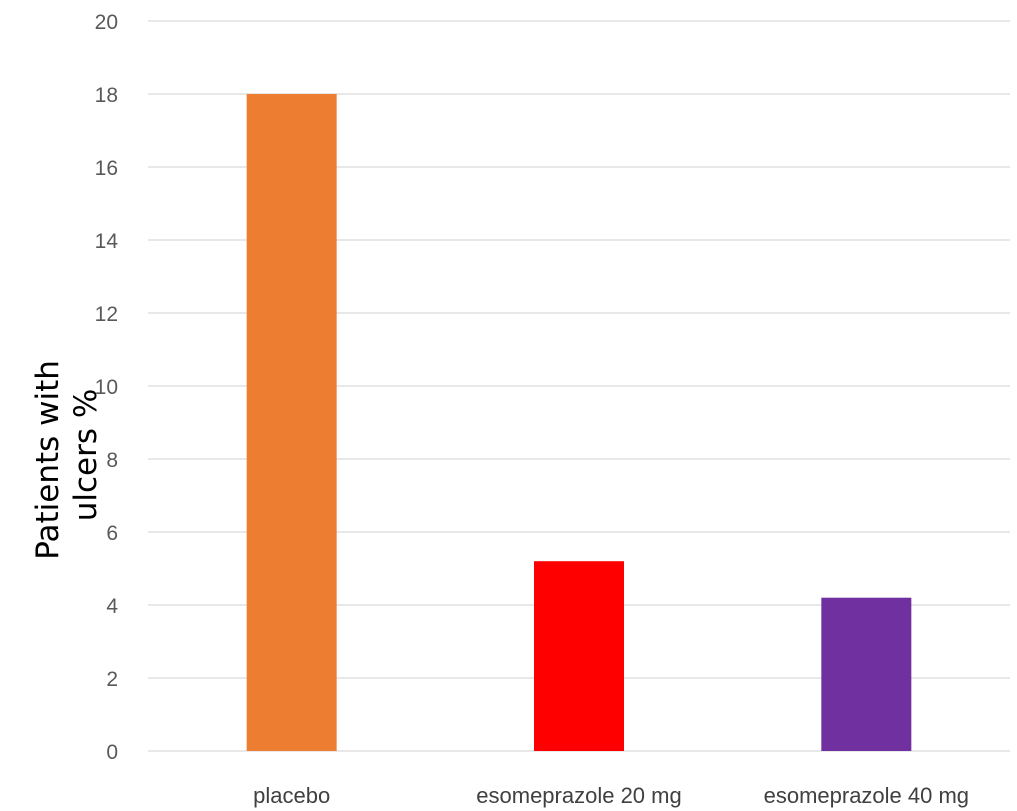  I want to click on bar-placebo, so click(291, 422).